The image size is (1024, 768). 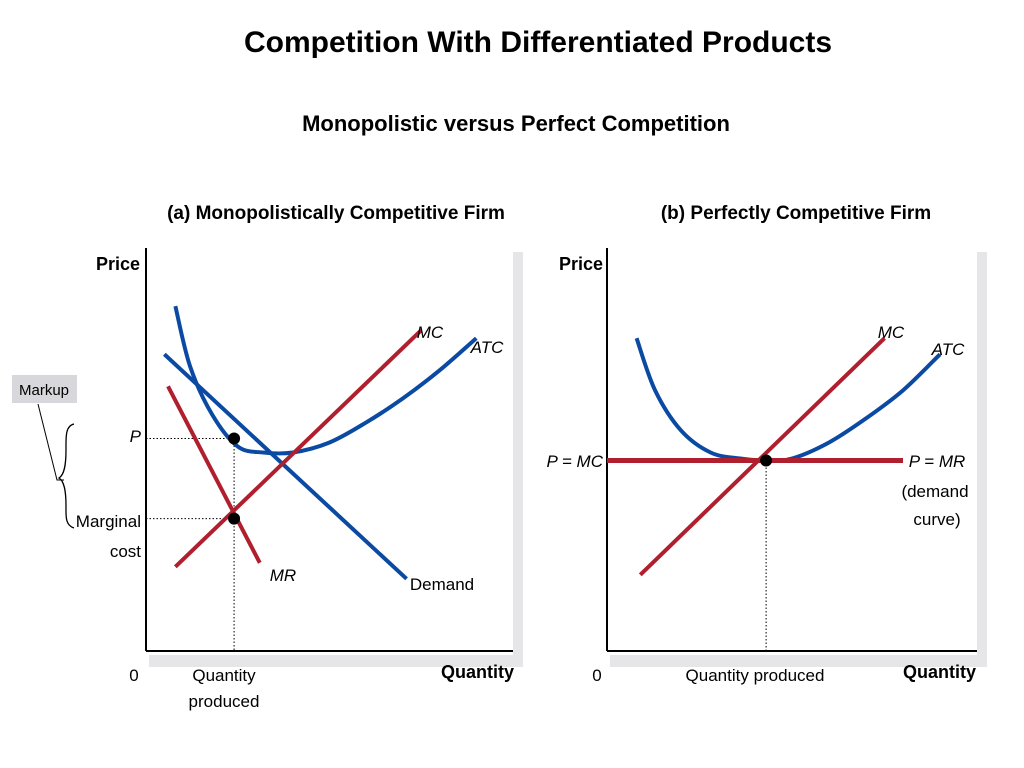 I want to click on panel-b-ylabel: Price, so click(x=581, y=264).